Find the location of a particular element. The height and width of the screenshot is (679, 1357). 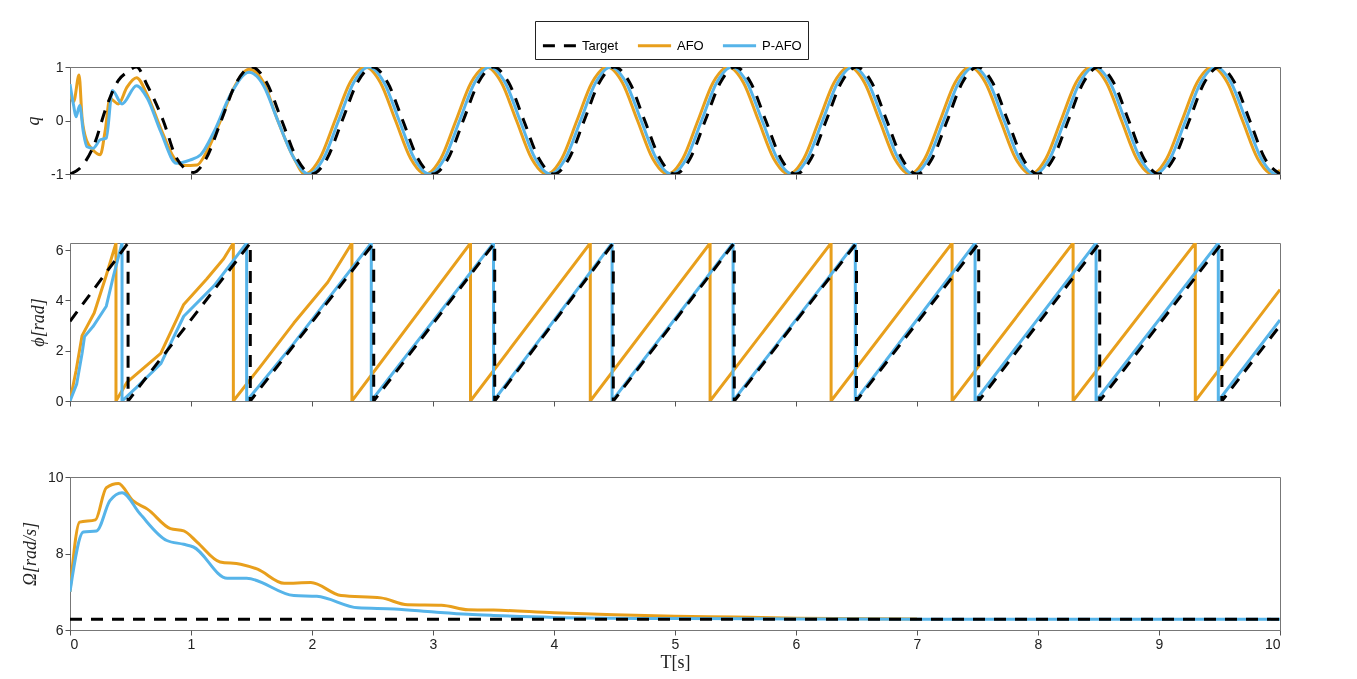

x-tick-label: 4 is located at coordinates (554, 643).